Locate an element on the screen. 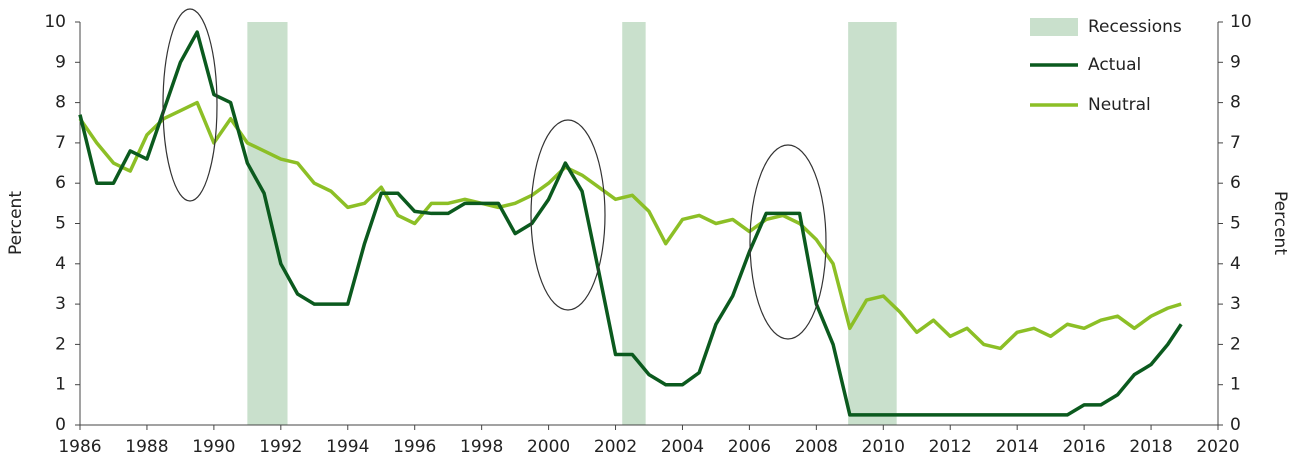  y-tick-label: 4 is located at coordinates (60, 264).